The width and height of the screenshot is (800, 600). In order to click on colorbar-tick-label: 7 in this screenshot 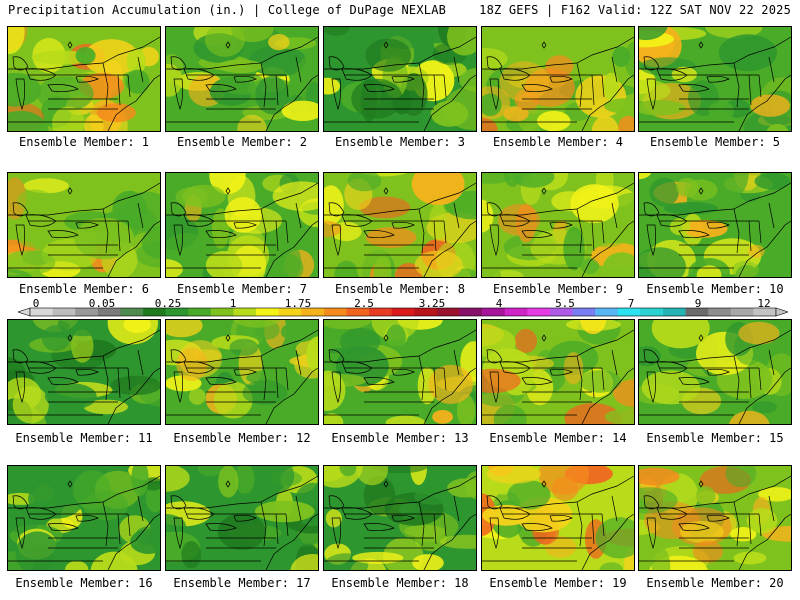, I will do `click(631, 303)`.